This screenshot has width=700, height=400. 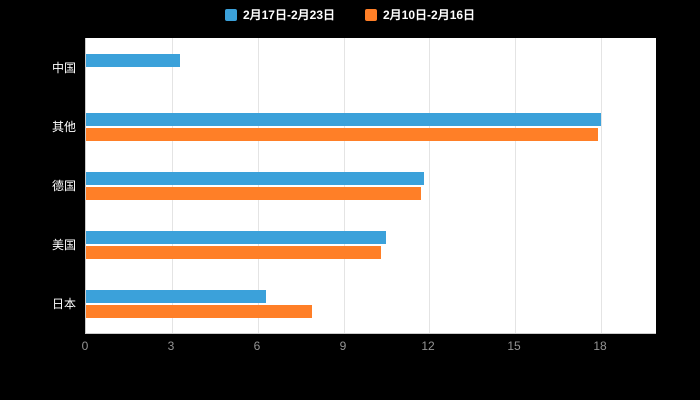 I want to click on bar-series0-cat4, so click(x=176, y=296).